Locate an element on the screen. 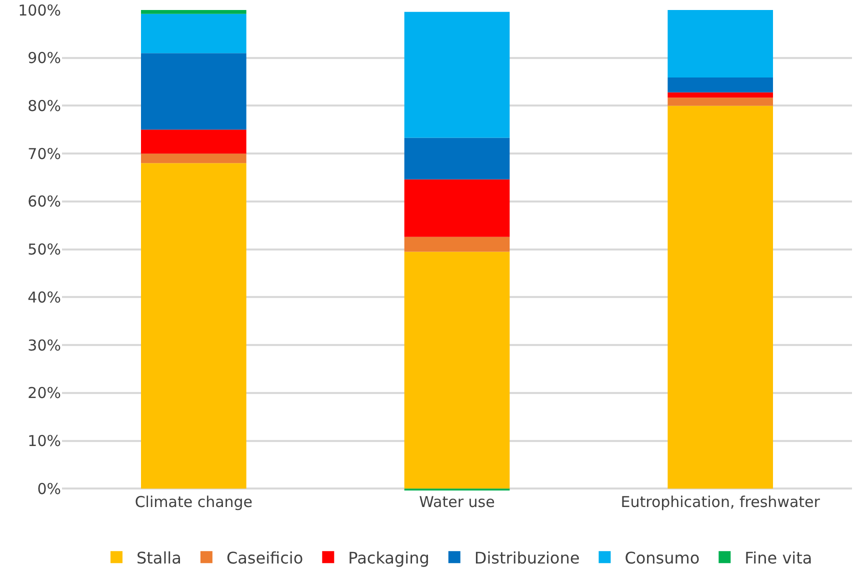 Image resolution: width=856 pixels, height=577 pixels. y-tick-label: 0% is located at coordinates (49, 489).